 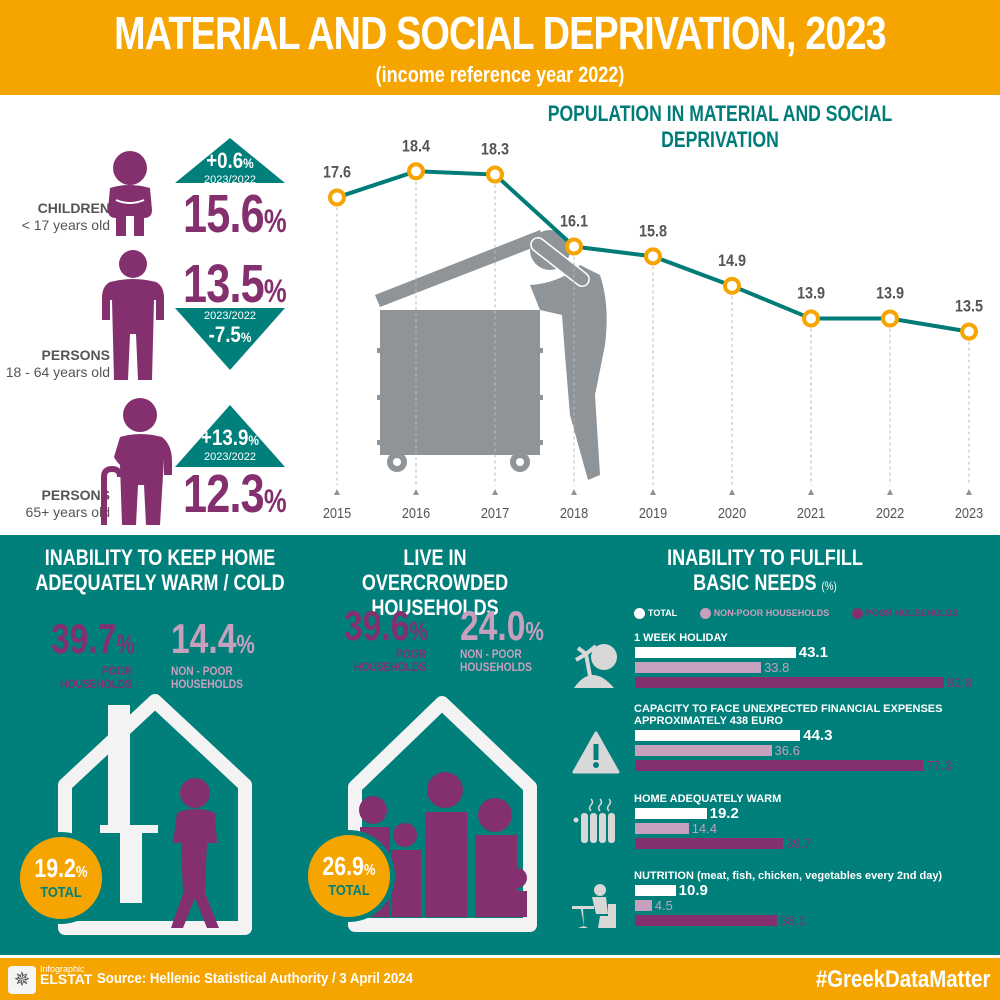 I want to click on data-label: 13.9, so click(x=811, y=294).